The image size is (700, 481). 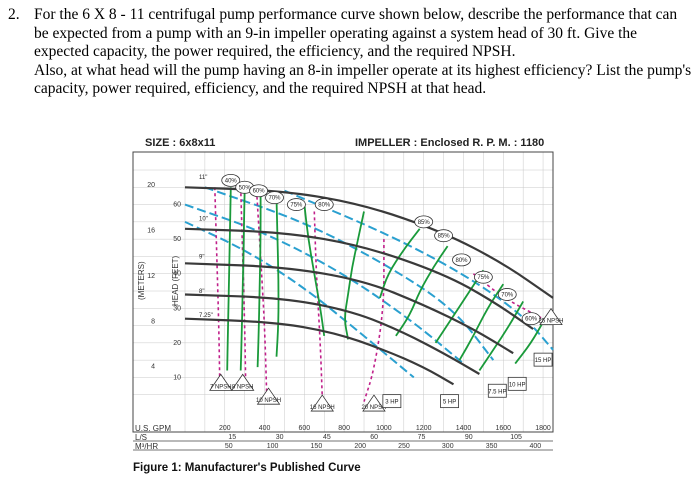 What do you see at coordinates (280, 437) in the screenshot?
I see `ls-tick-label: 30` at bounding box center [280, 437].